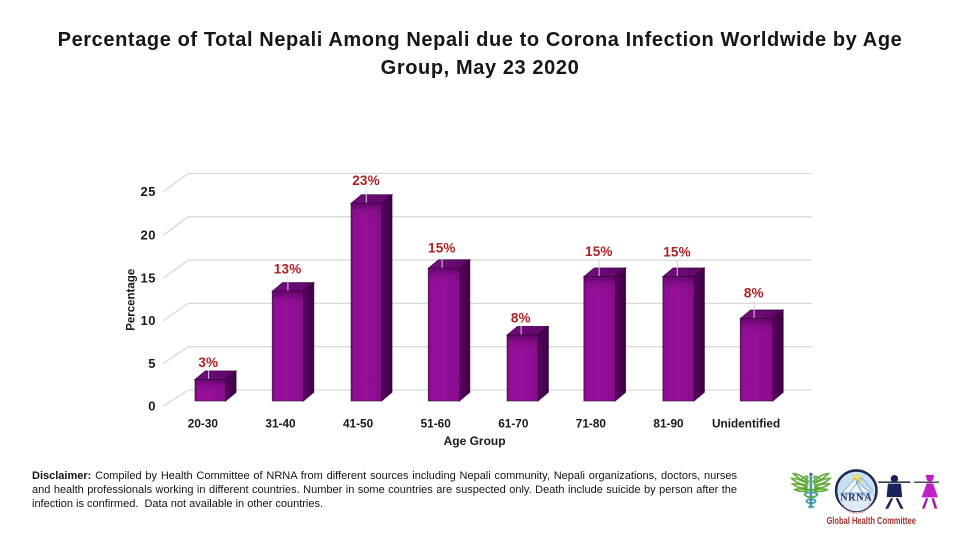 The width and height of the screenshot is (960, 540). What do you see at coordinates (591, 423) in the screenshot?
I see `svg-text: 71-80` at bounding box center [591, 423].